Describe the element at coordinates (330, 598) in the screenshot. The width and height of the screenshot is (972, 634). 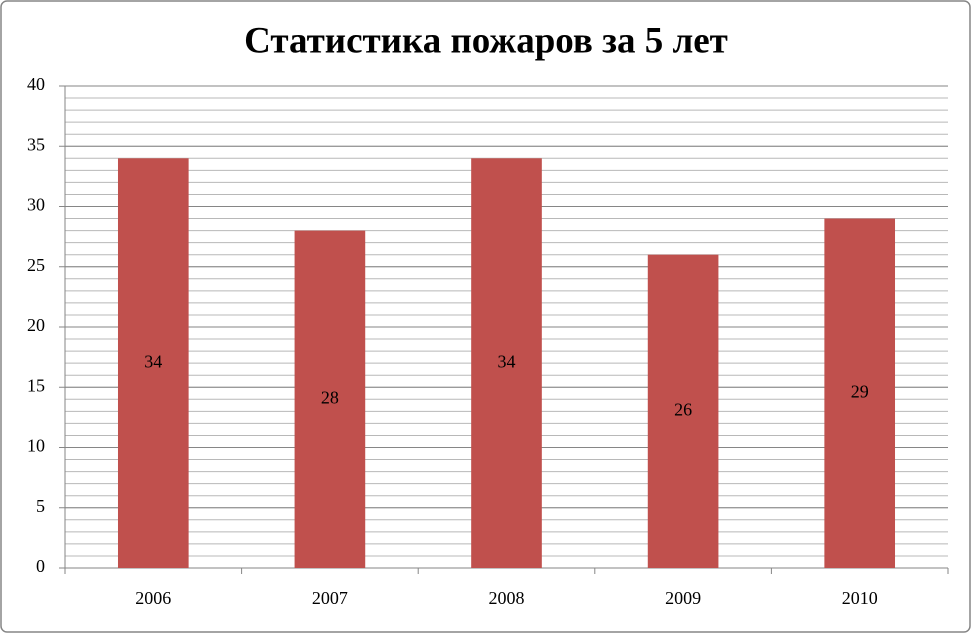
I see `x-tick-label: 2007` at that location.